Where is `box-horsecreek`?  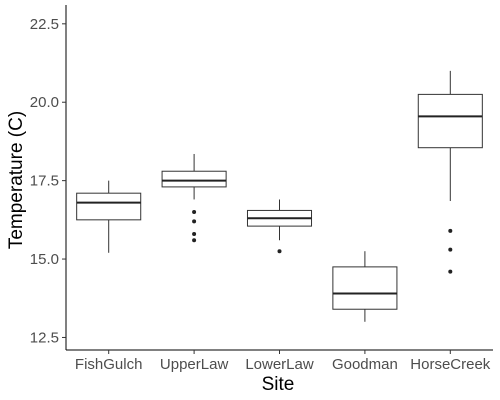
box-horsecreek is located at coordinates (450, 172).